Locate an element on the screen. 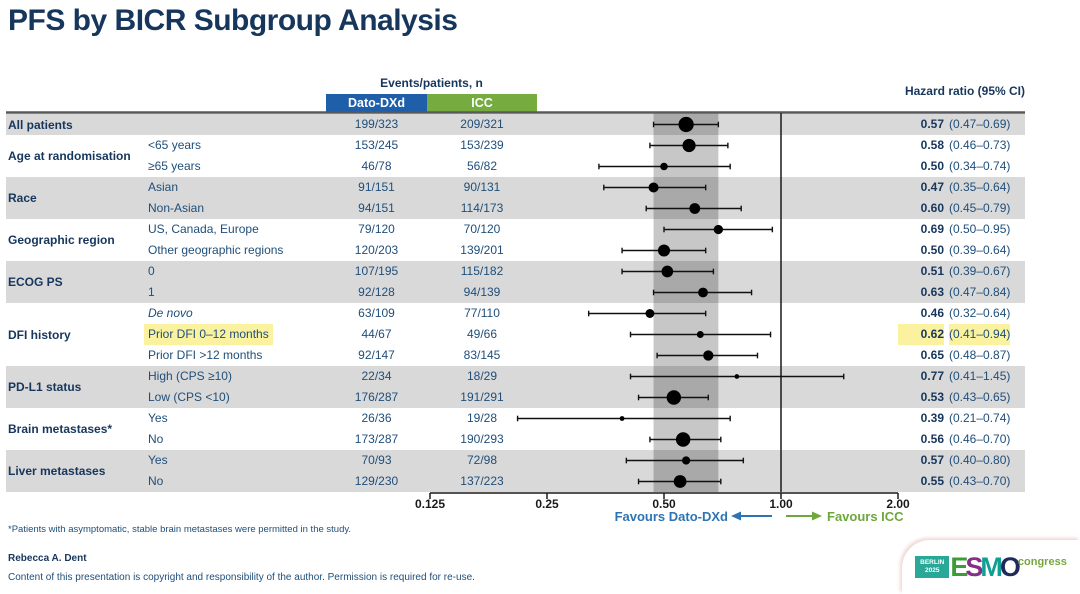 The height and width of the screenshot is (594, 1080). events-patients-header: Events/patients, n is located at coordinates (431, 83).